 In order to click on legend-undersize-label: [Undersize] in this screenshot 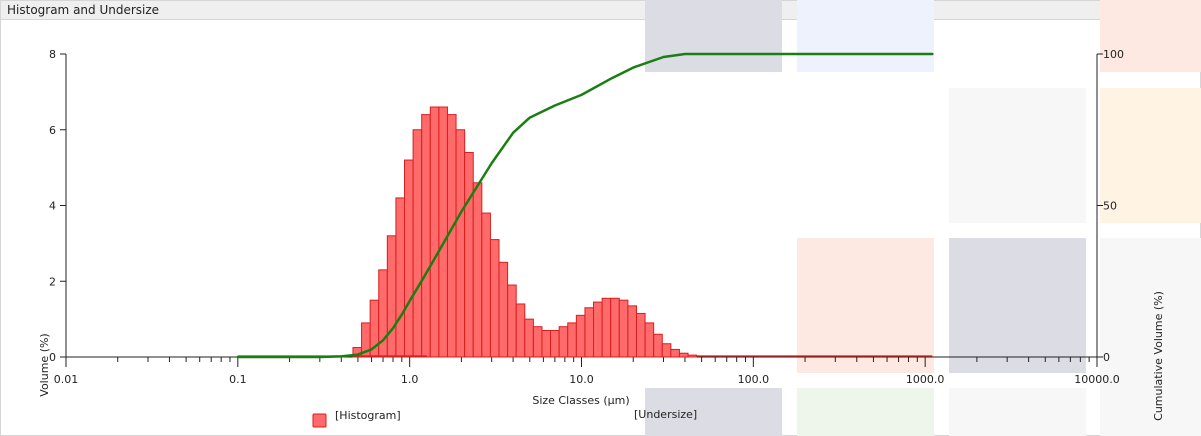, I will do `click(665, 414)`.